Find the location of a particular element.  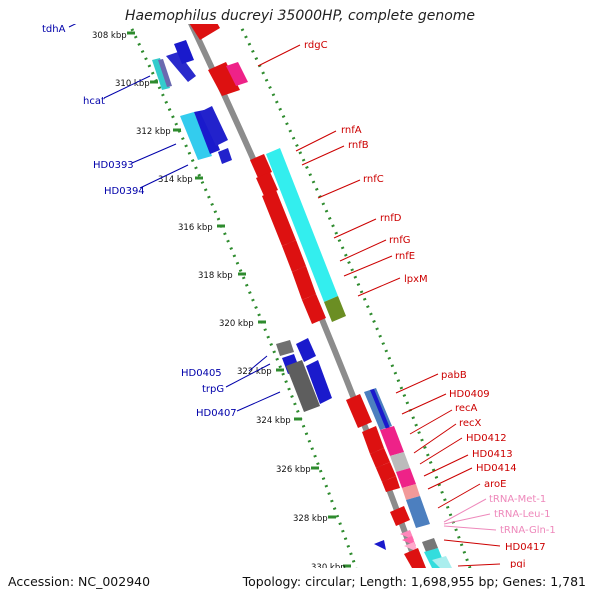

gene-arrow-rnfB is located at coordinates (267, 184).